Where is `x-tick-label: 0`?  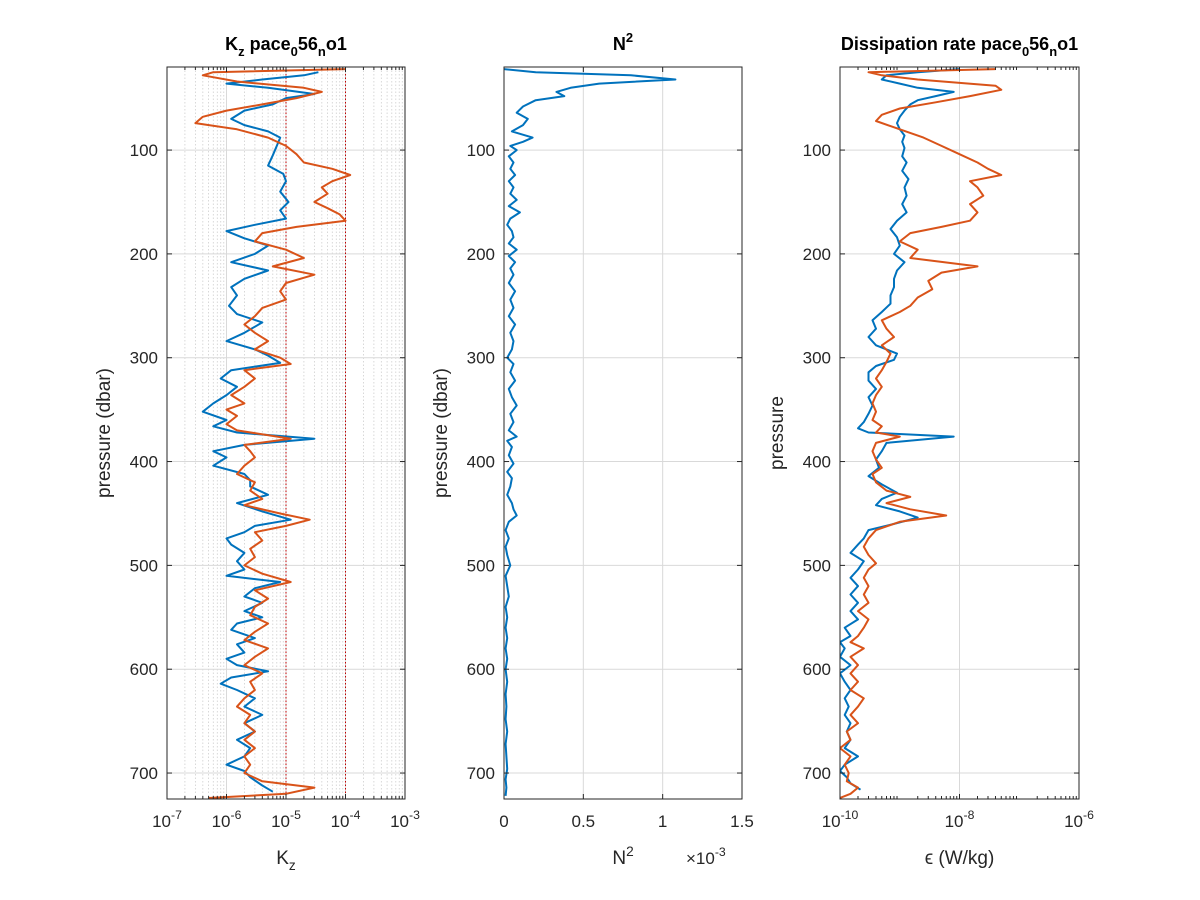
x-tick-label: 0 is located at coordinates (503, 821).